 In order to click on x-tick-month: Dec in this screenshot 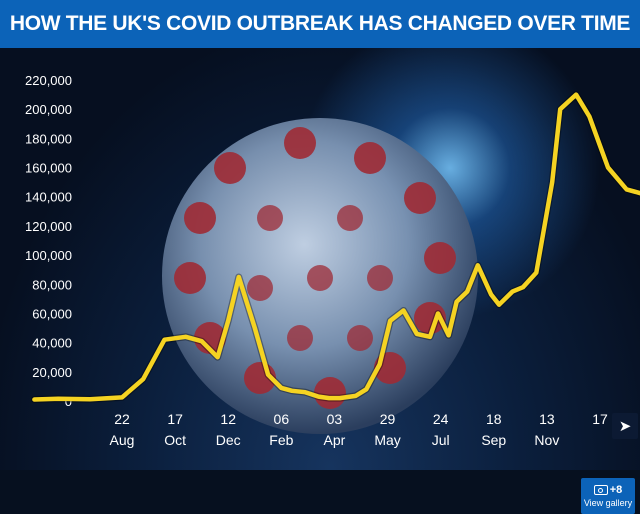, I will do `click(228, 440)`.